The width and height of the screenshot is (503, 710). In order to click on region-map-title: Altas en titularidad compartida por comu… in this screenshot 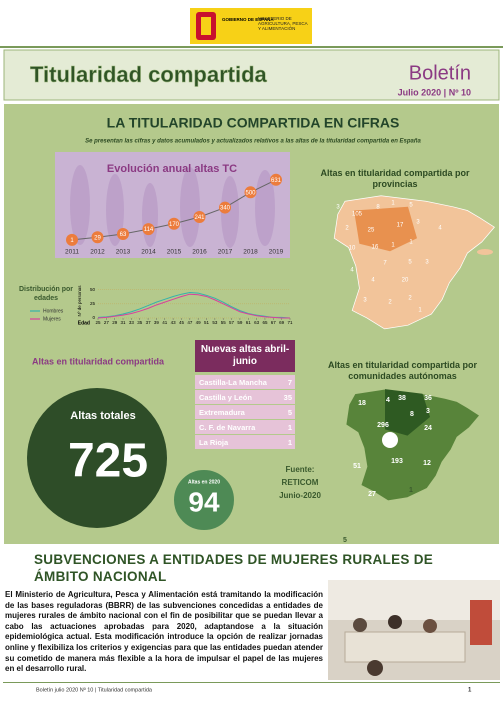, I will do `click(402, 370)`.